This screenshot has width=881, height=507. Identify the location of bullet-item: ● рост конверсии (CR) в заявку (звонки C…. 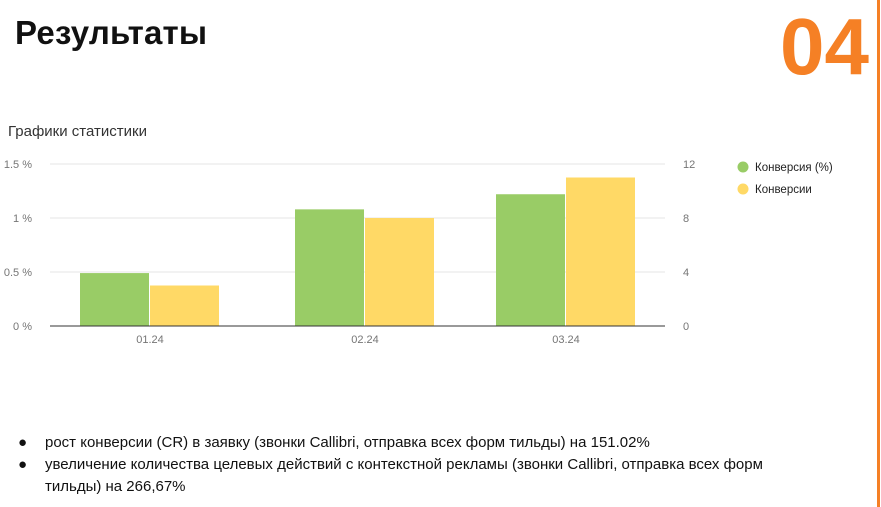
(418, 443).